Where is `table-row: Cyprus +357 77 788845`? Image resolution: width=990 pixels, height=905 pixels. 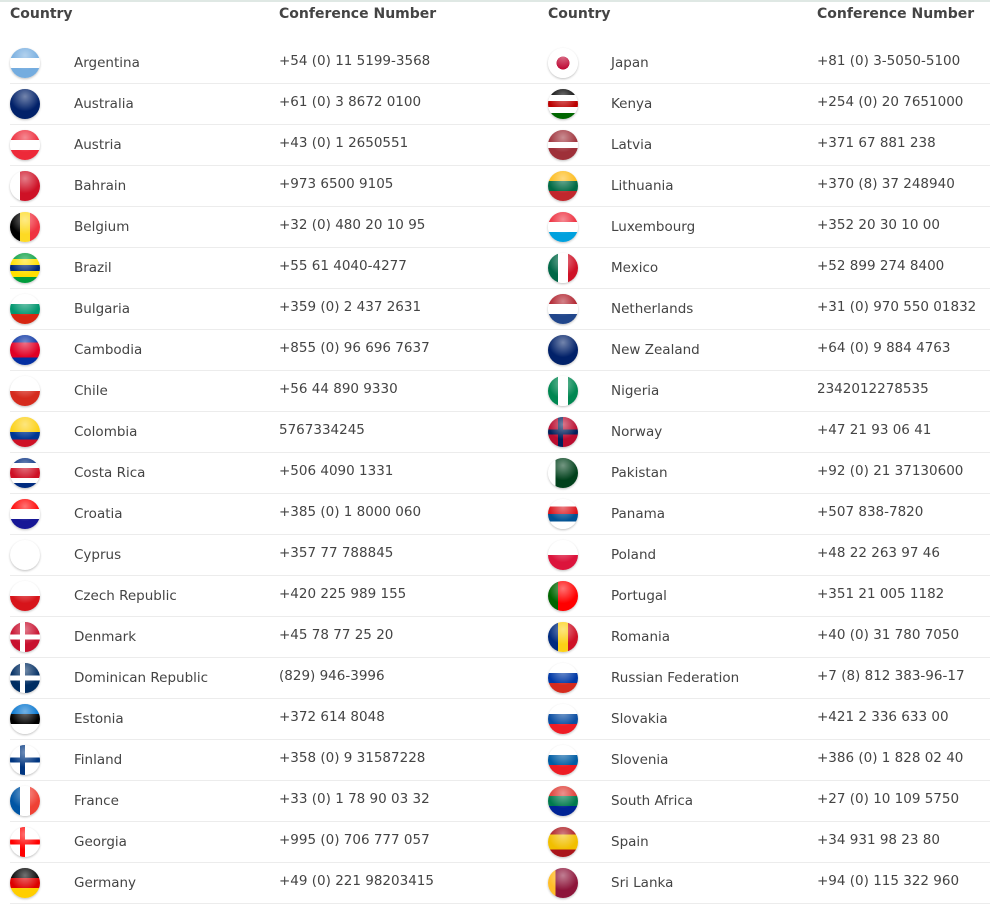
table-row: Cyprus +357 77 788845 is located at coordinates (275, 555).